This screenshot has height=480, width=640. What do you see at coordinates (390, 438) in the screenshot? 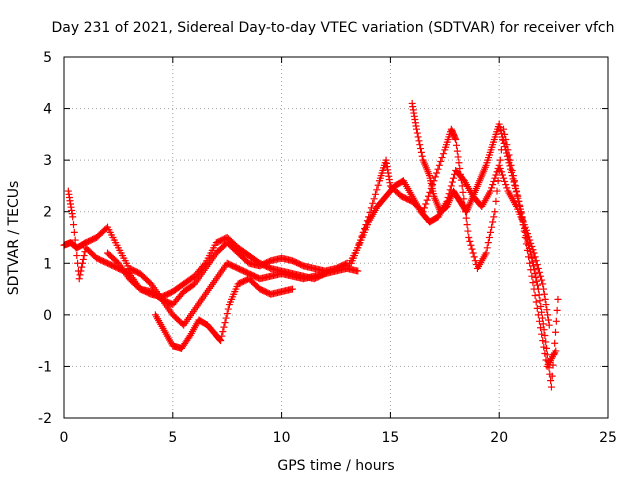
I see `x-tick-label: 15` at bounding box center [390, 438].